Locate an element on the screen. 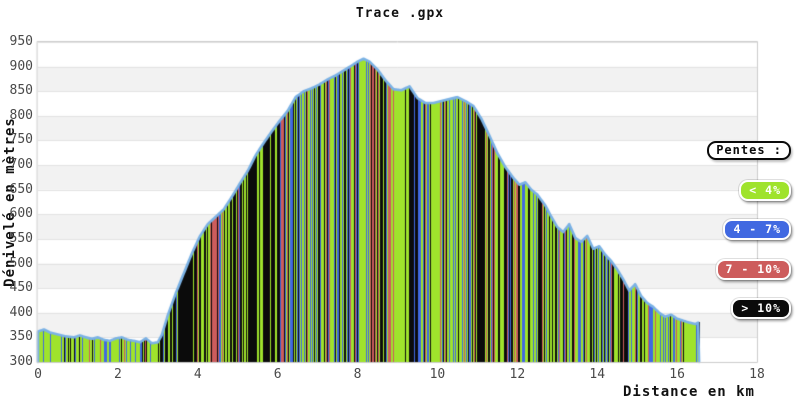 The height and width of the screenshot is (400, 800). x-tick-label: 0 is located at coordinates (38, 374).